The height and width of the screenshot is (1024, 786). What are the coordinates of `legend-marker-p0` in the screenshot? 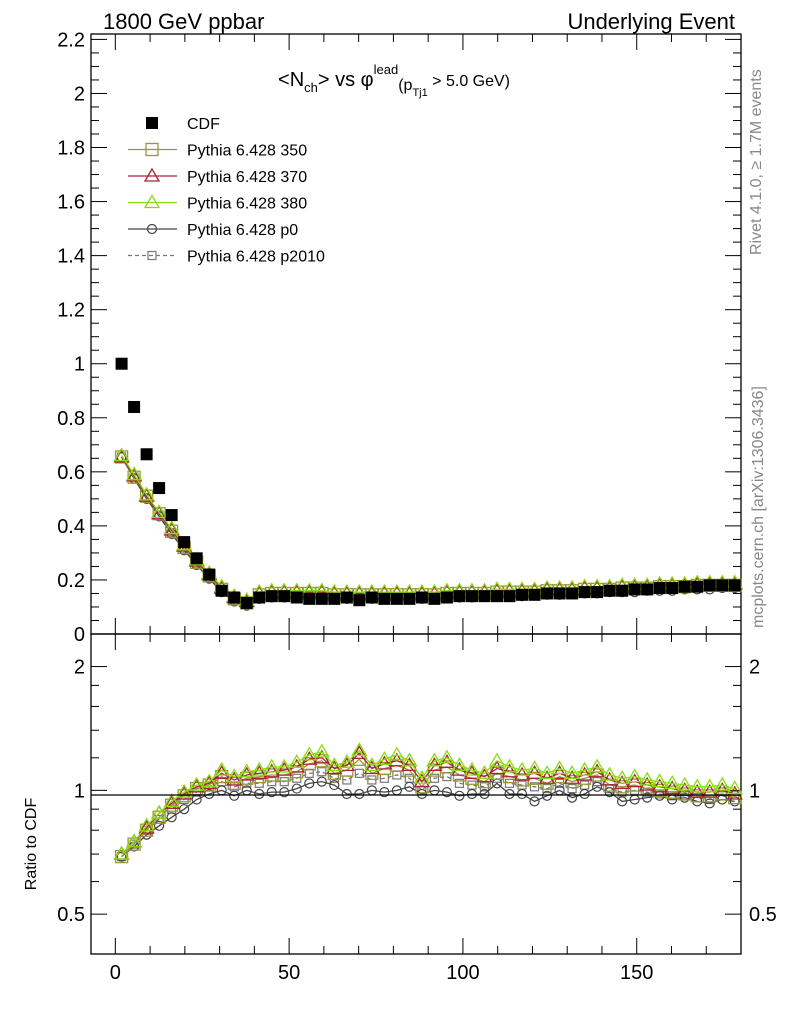 It's located at (152, 229).